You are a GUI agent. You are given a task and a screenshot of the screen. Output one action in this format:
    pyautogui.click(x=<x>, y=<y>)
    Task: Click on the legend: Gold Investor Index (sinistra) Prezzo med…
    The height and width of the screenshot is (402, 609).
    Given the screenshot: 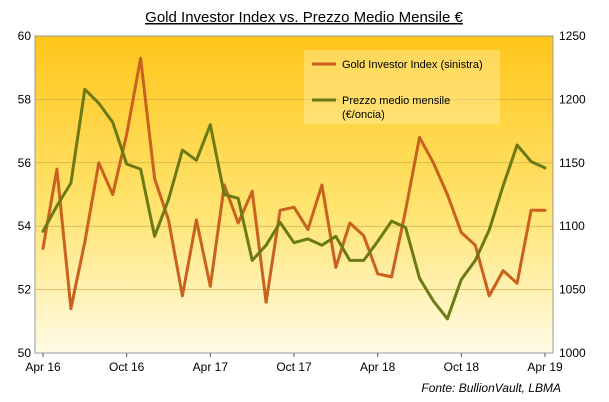 What is the action you would take?
    pyautogui.click(x=402, y=87)
    